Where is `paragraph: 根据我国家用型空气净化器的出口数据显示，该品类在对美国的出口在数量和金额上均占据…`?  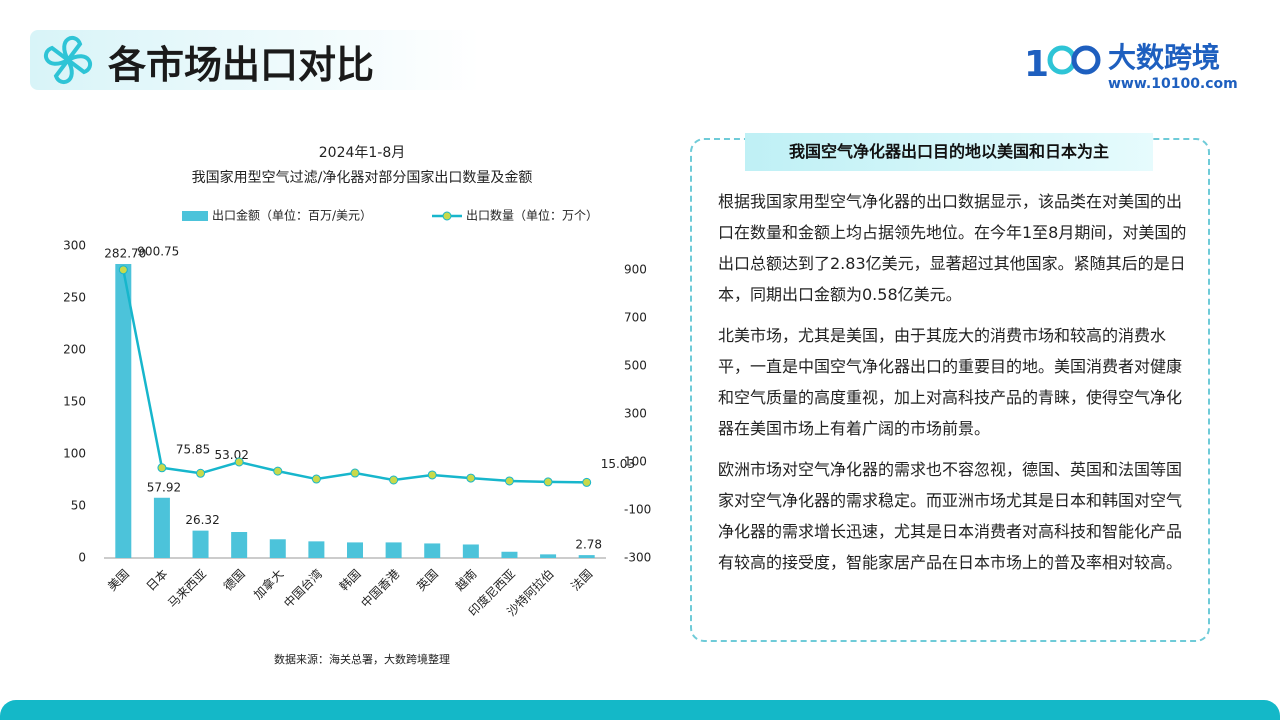
paragraph: 根据我国家用型空气净化器的出口数据显示，该品类在对美国的出口在数量和金额上均占据… is located at coordinates (952, 248).